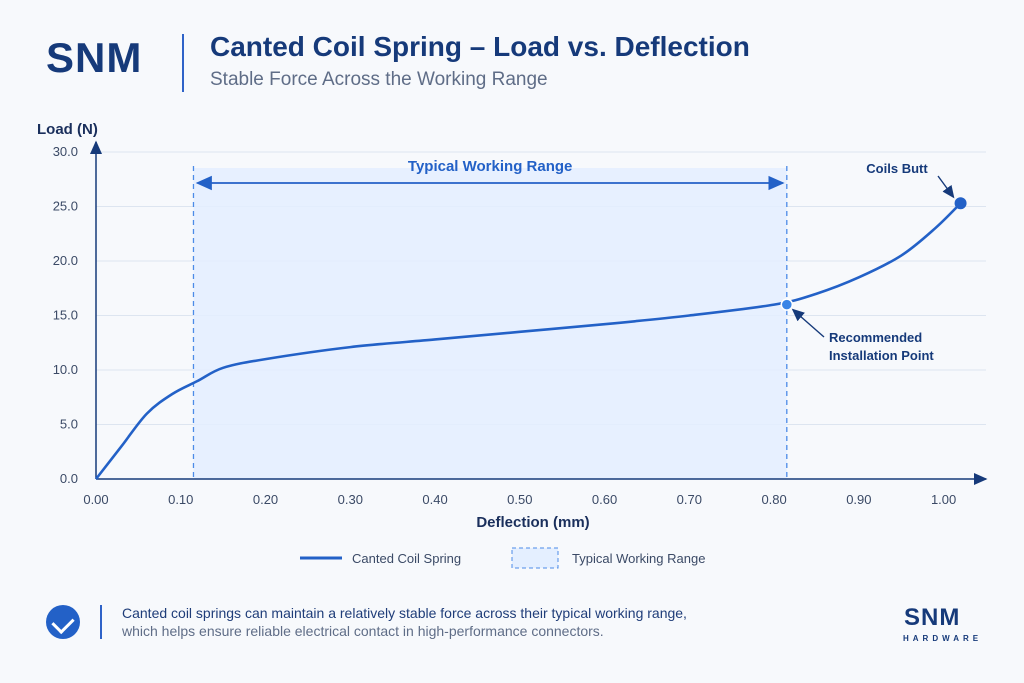 The height and width of the screenshot is (683, 1024). Describe the element at coordinates (535, 558) in the screenshot. I see `legend-range-swatch` at that location.